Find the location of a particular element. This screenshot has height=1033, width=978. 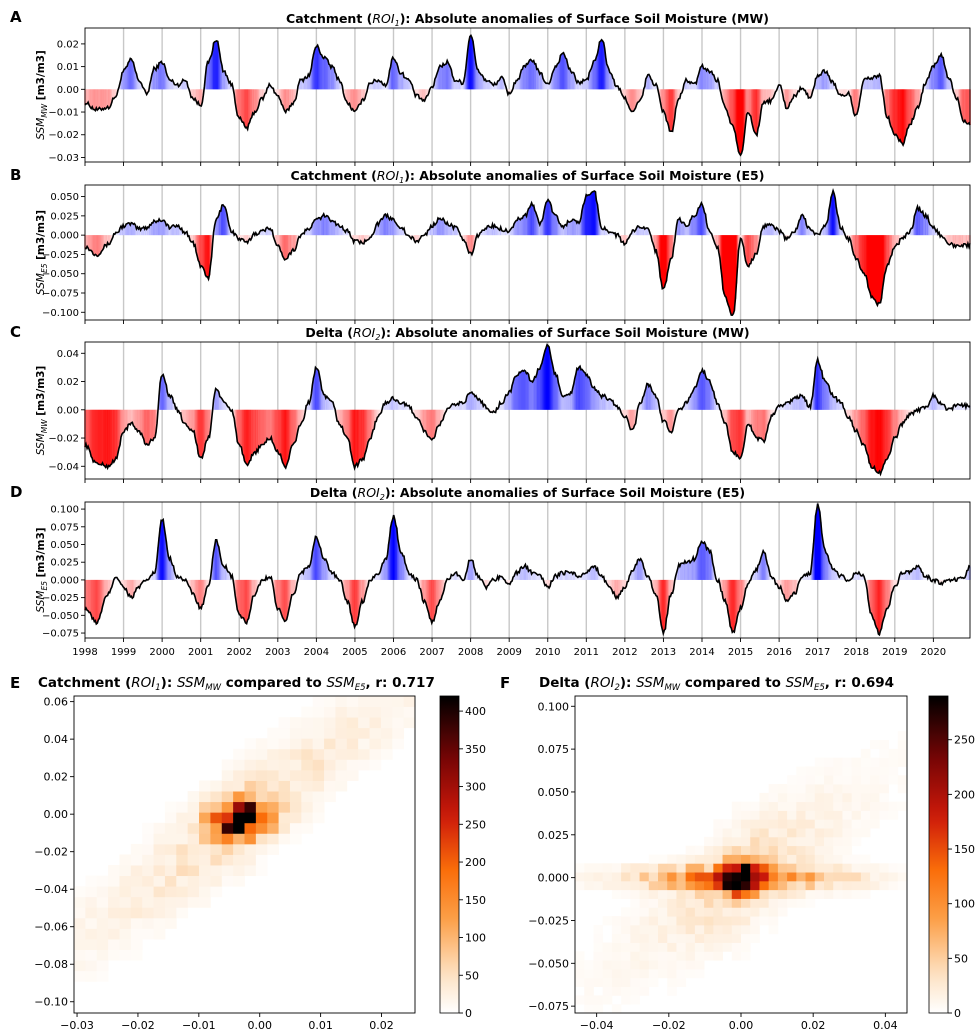

y-tick-label: −0.08 is located at coordinates (51, 964).